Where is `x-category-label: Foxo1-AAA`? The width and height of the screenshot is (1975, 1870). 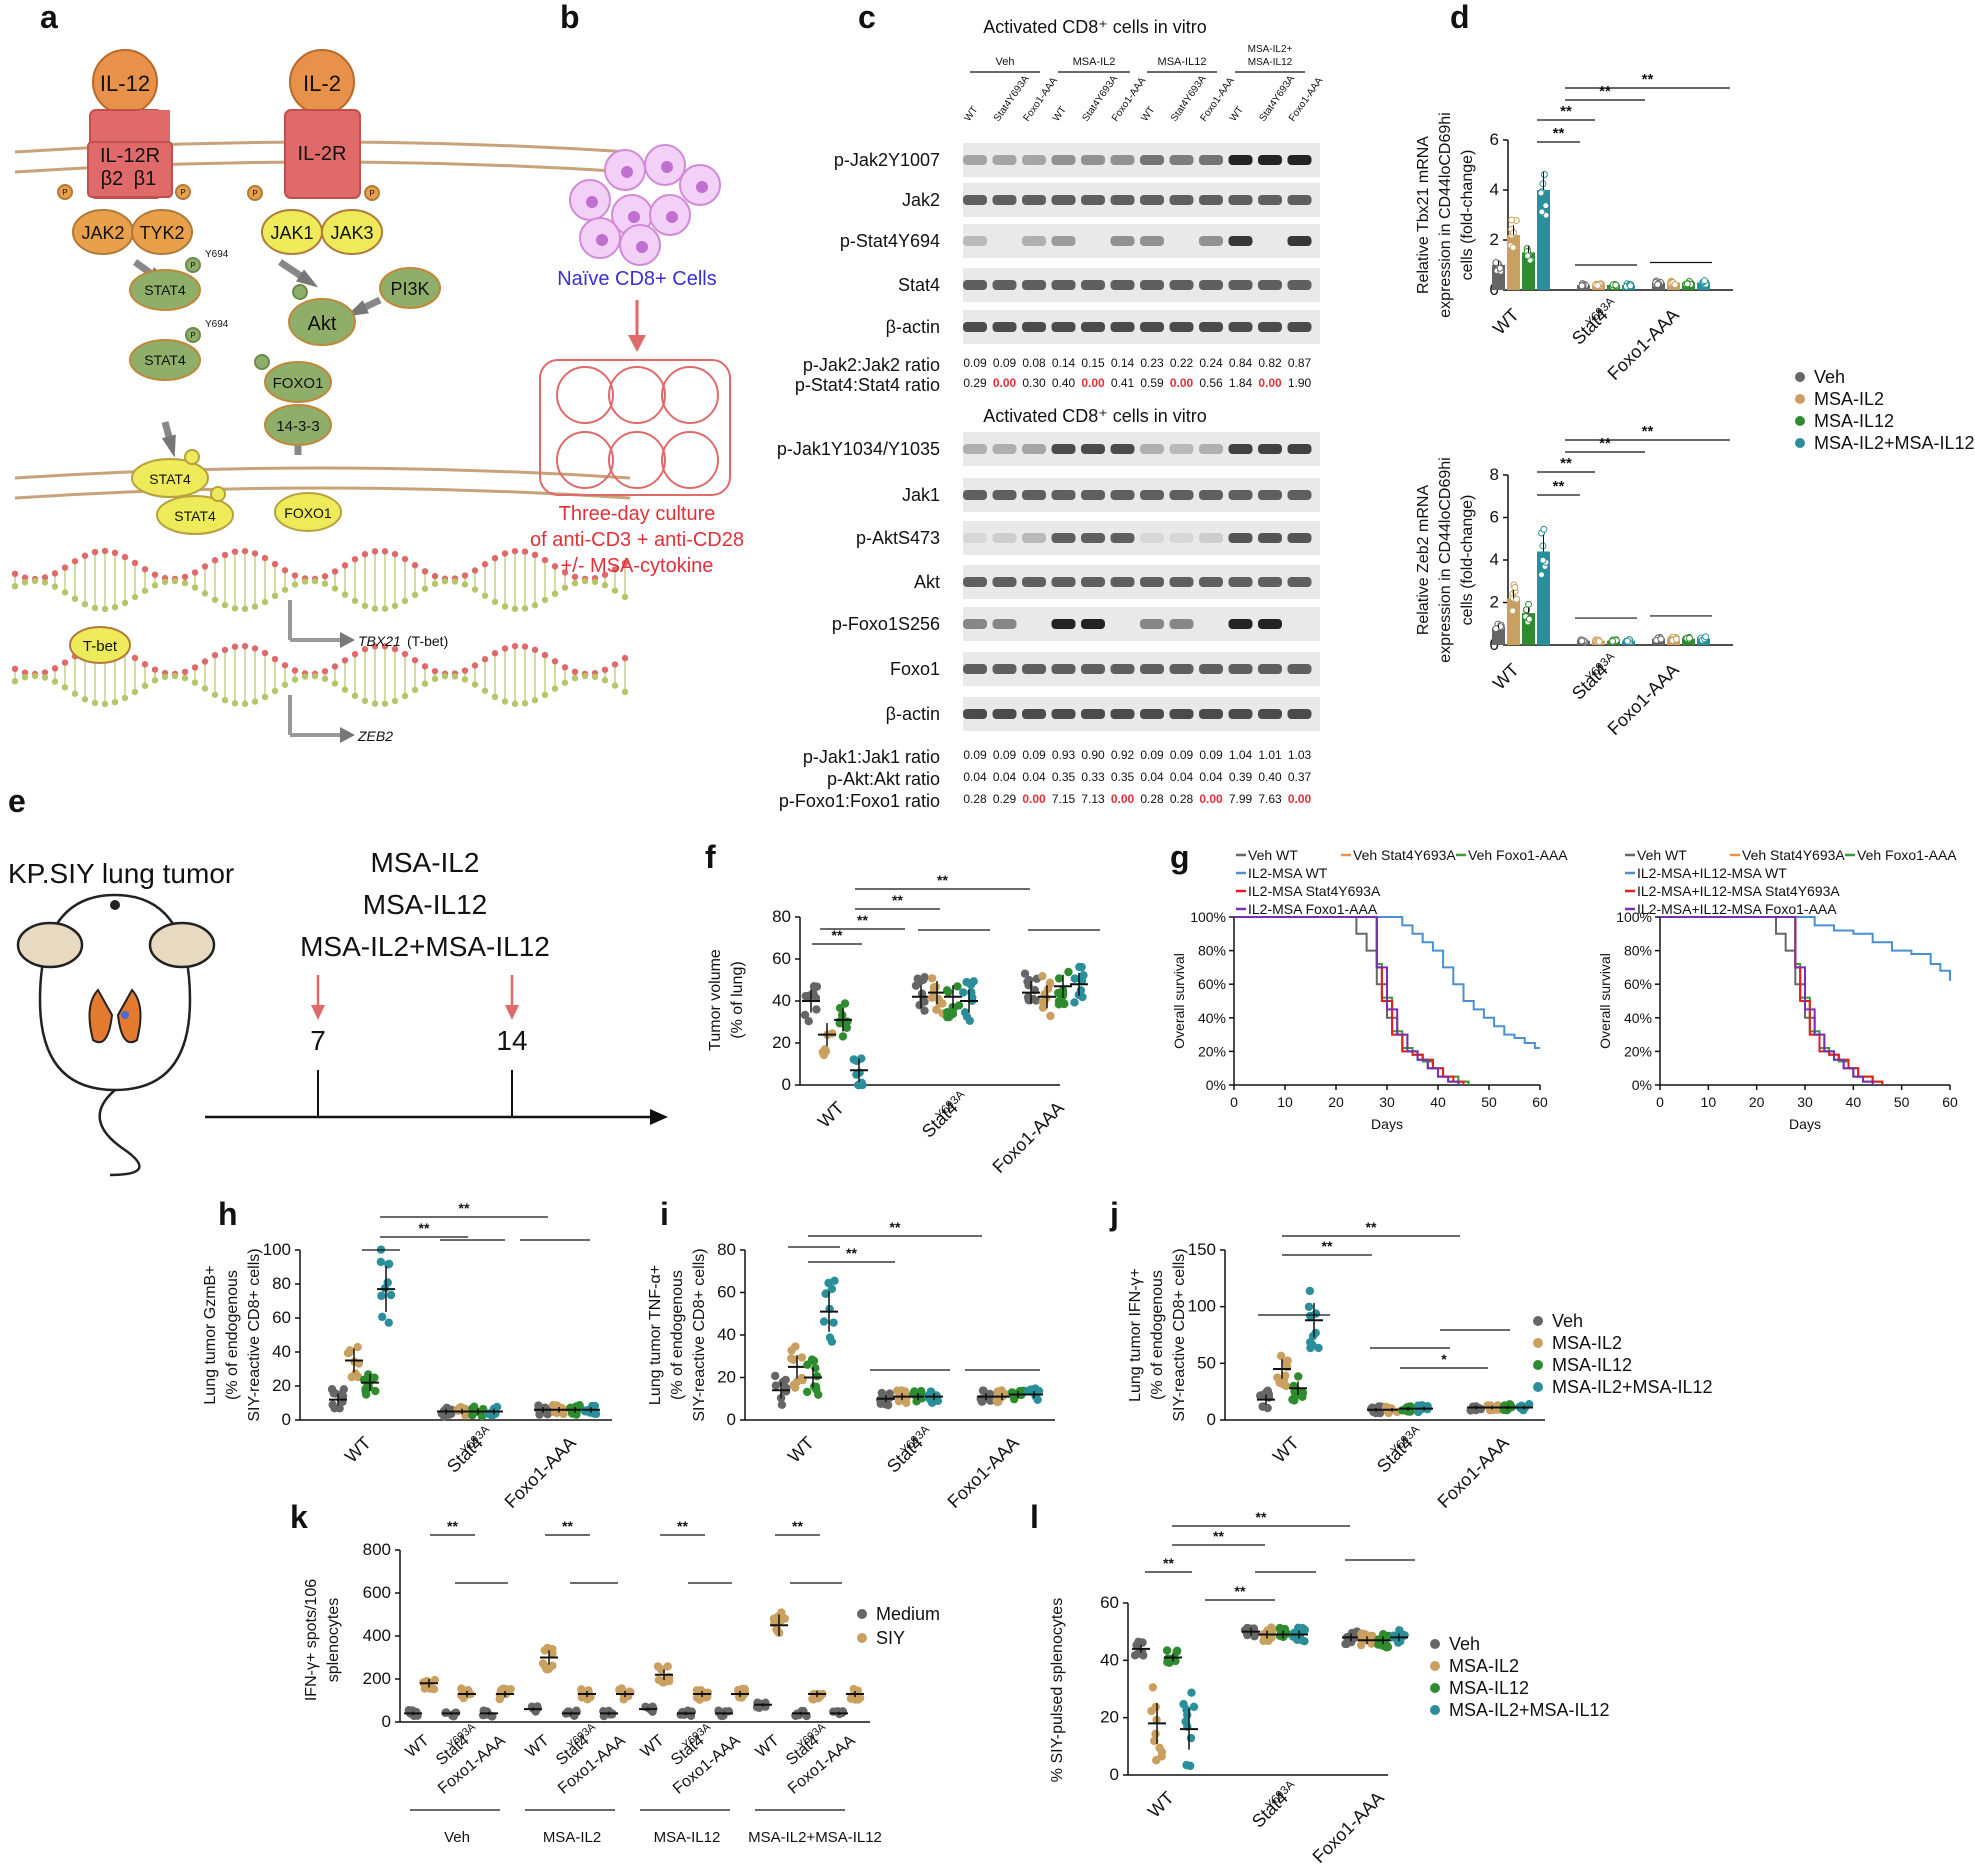
x-category-label: Foxo1-AAA is located at coordinates (1643, 699).